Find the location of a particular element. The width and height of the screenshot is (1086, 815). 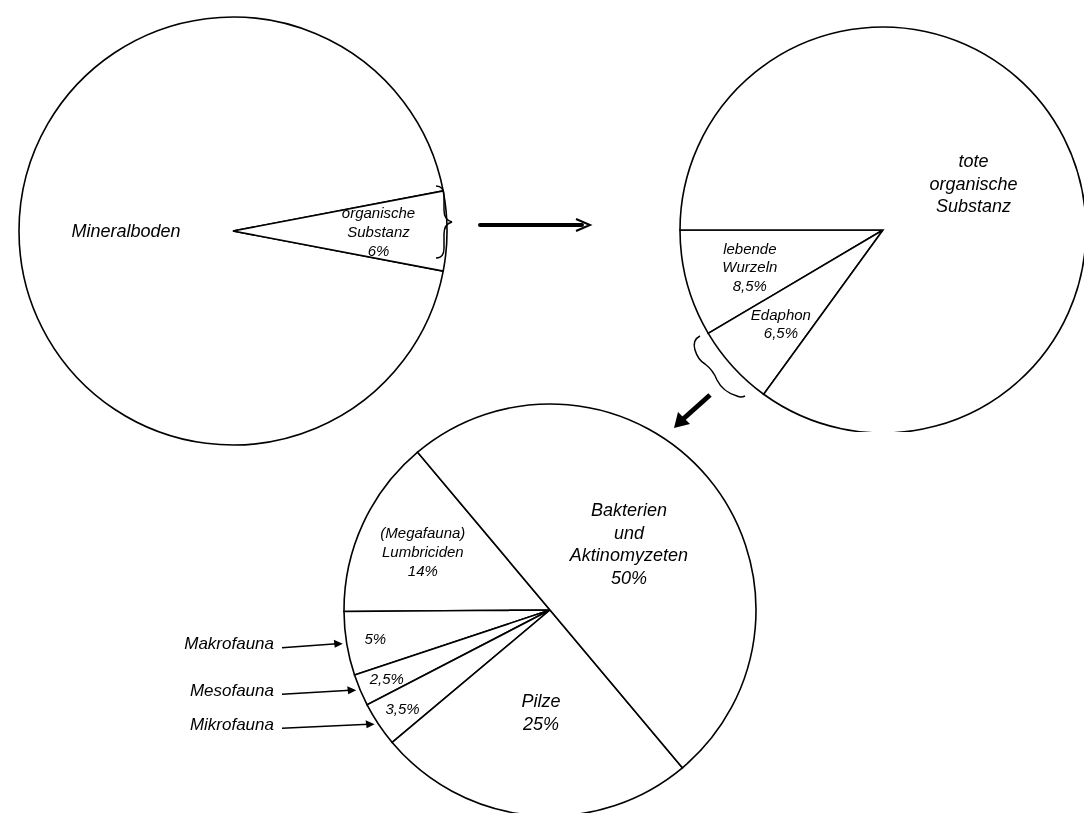

data-label: 50% is located at coordinates (628, 577).